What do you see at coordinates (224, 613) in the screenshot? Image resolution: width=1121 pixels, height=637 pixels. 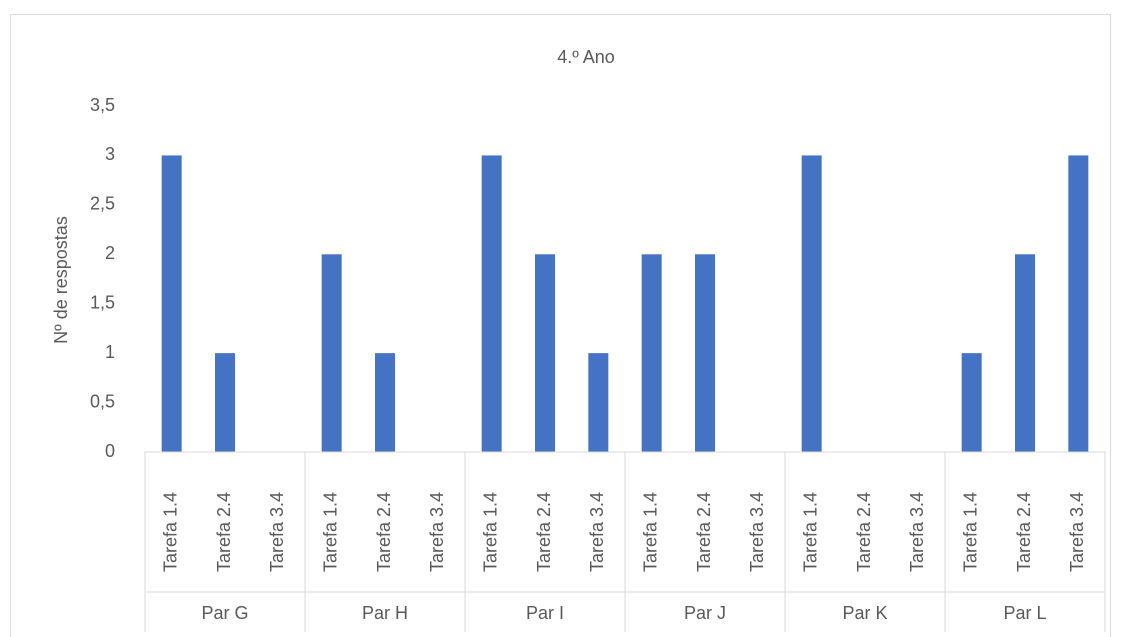 I see `group-label: Par G` at bounding box center [224, 613].